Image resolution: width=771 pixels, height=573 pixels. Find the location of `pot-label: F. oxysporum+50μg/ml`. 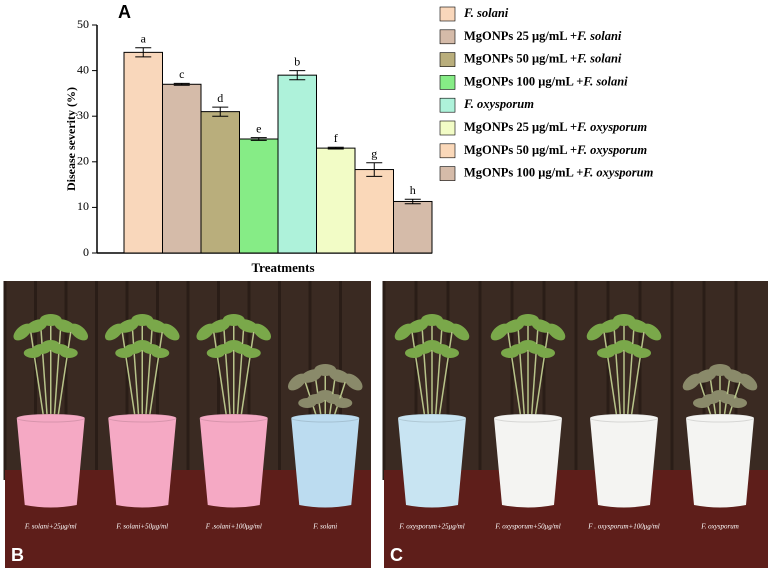

pot-label: F. oxysporum+50μg/ml is located at coordinates (527, 527).